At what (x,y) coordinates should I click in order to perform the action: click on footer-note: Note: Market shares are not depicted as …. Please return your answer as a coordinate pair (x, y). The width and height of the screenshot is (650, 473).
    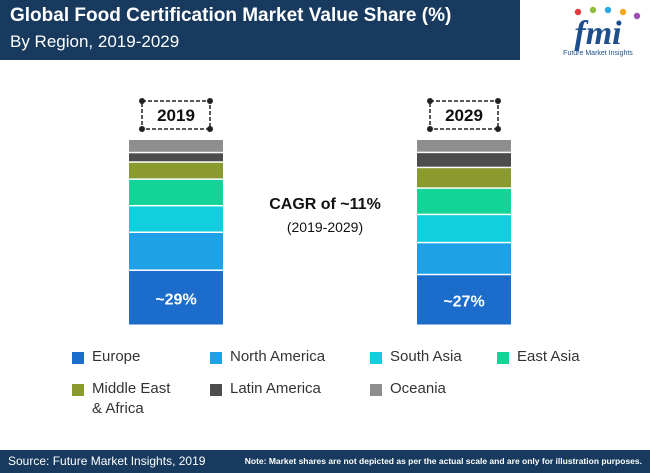
    Looking at the image, I should click on (443, 461).